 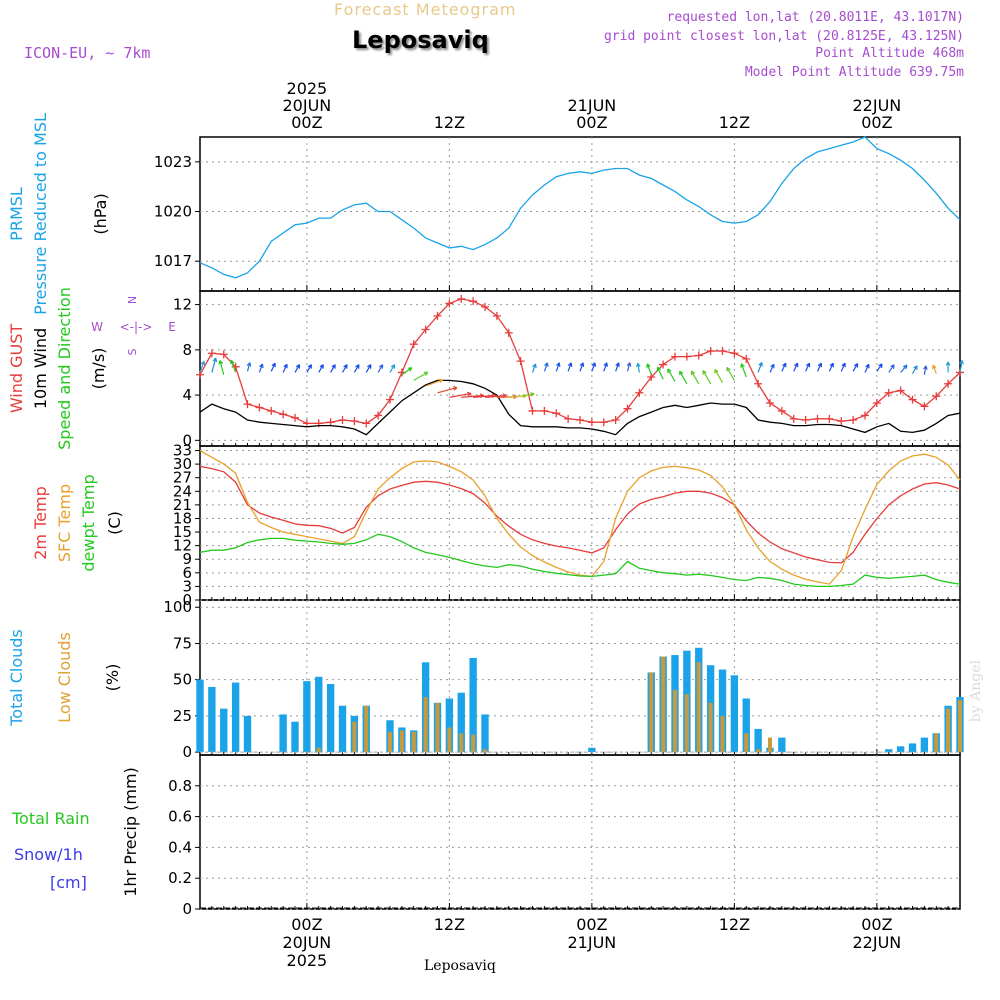 What do you see at coordinates (100, 213) in the screenshot?
I see `ylabel-pressure: (hPa)` at bounding box center [100, 213].